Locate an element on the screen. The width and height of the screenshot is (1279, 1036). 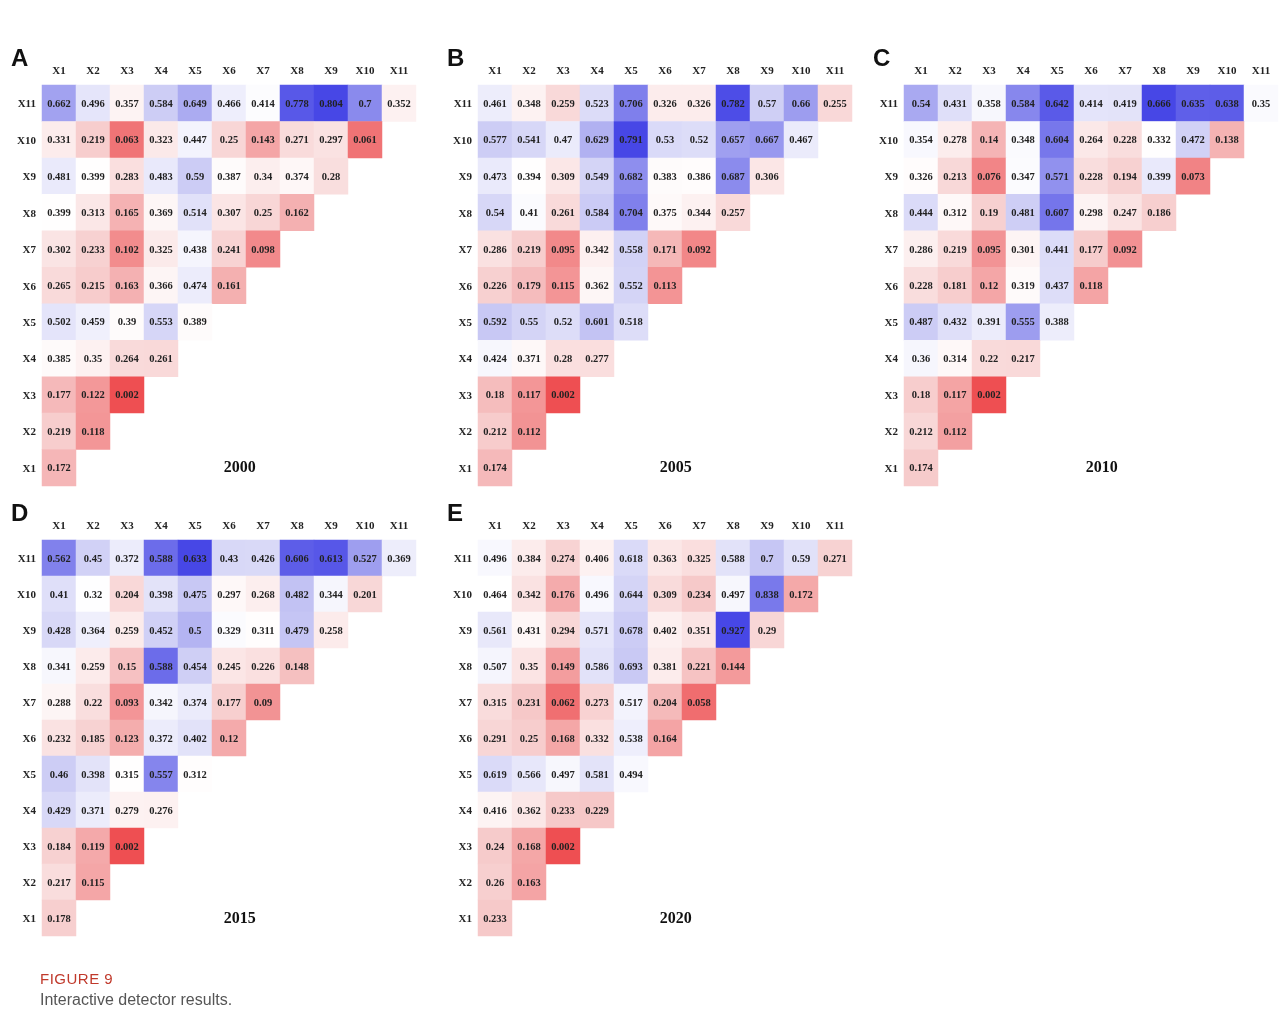
data-label: 0.45 is located at coordinates (93, 558).